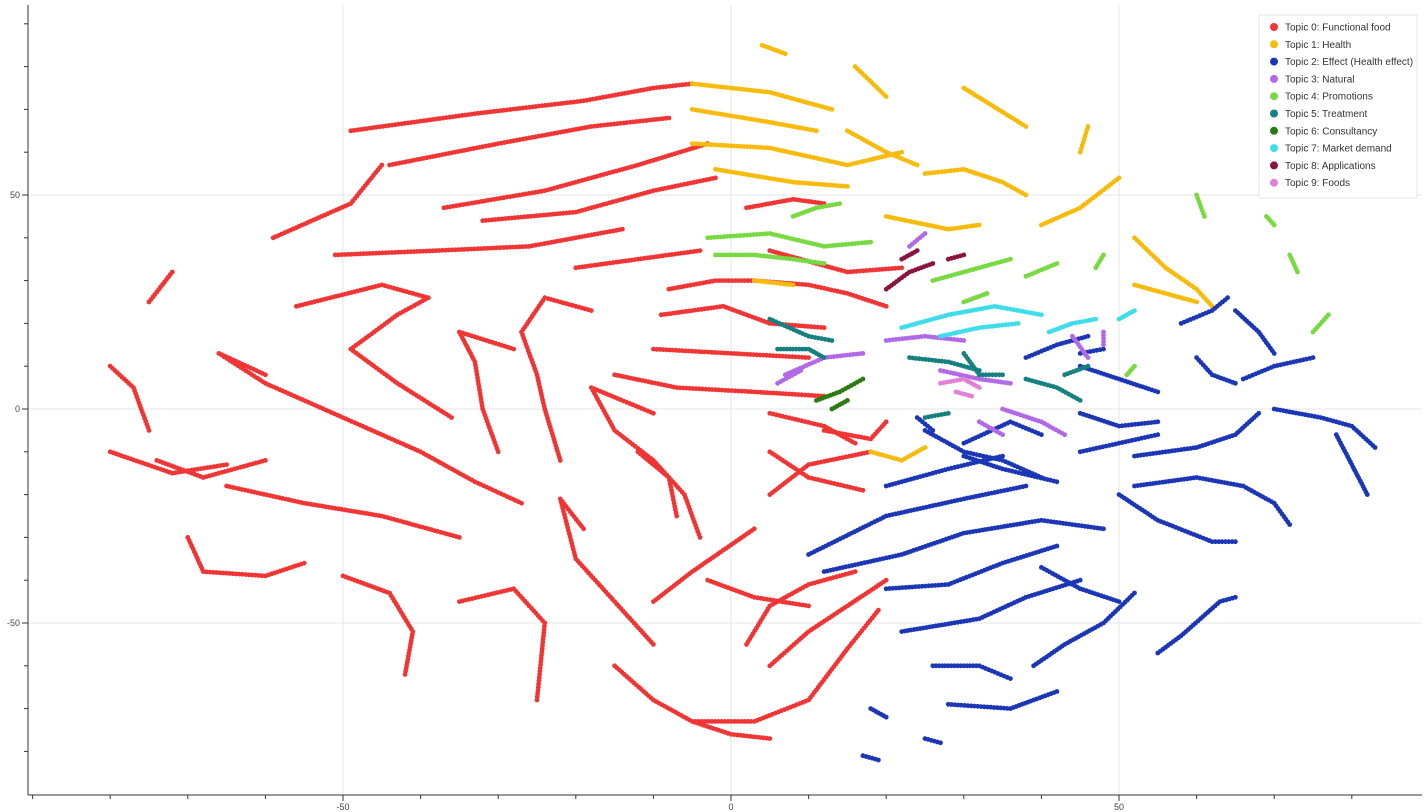 The height and width of the screenshot is (812, 1427). I want to click on legend-label: Topic 5: Treatment, so click(1326, 114).